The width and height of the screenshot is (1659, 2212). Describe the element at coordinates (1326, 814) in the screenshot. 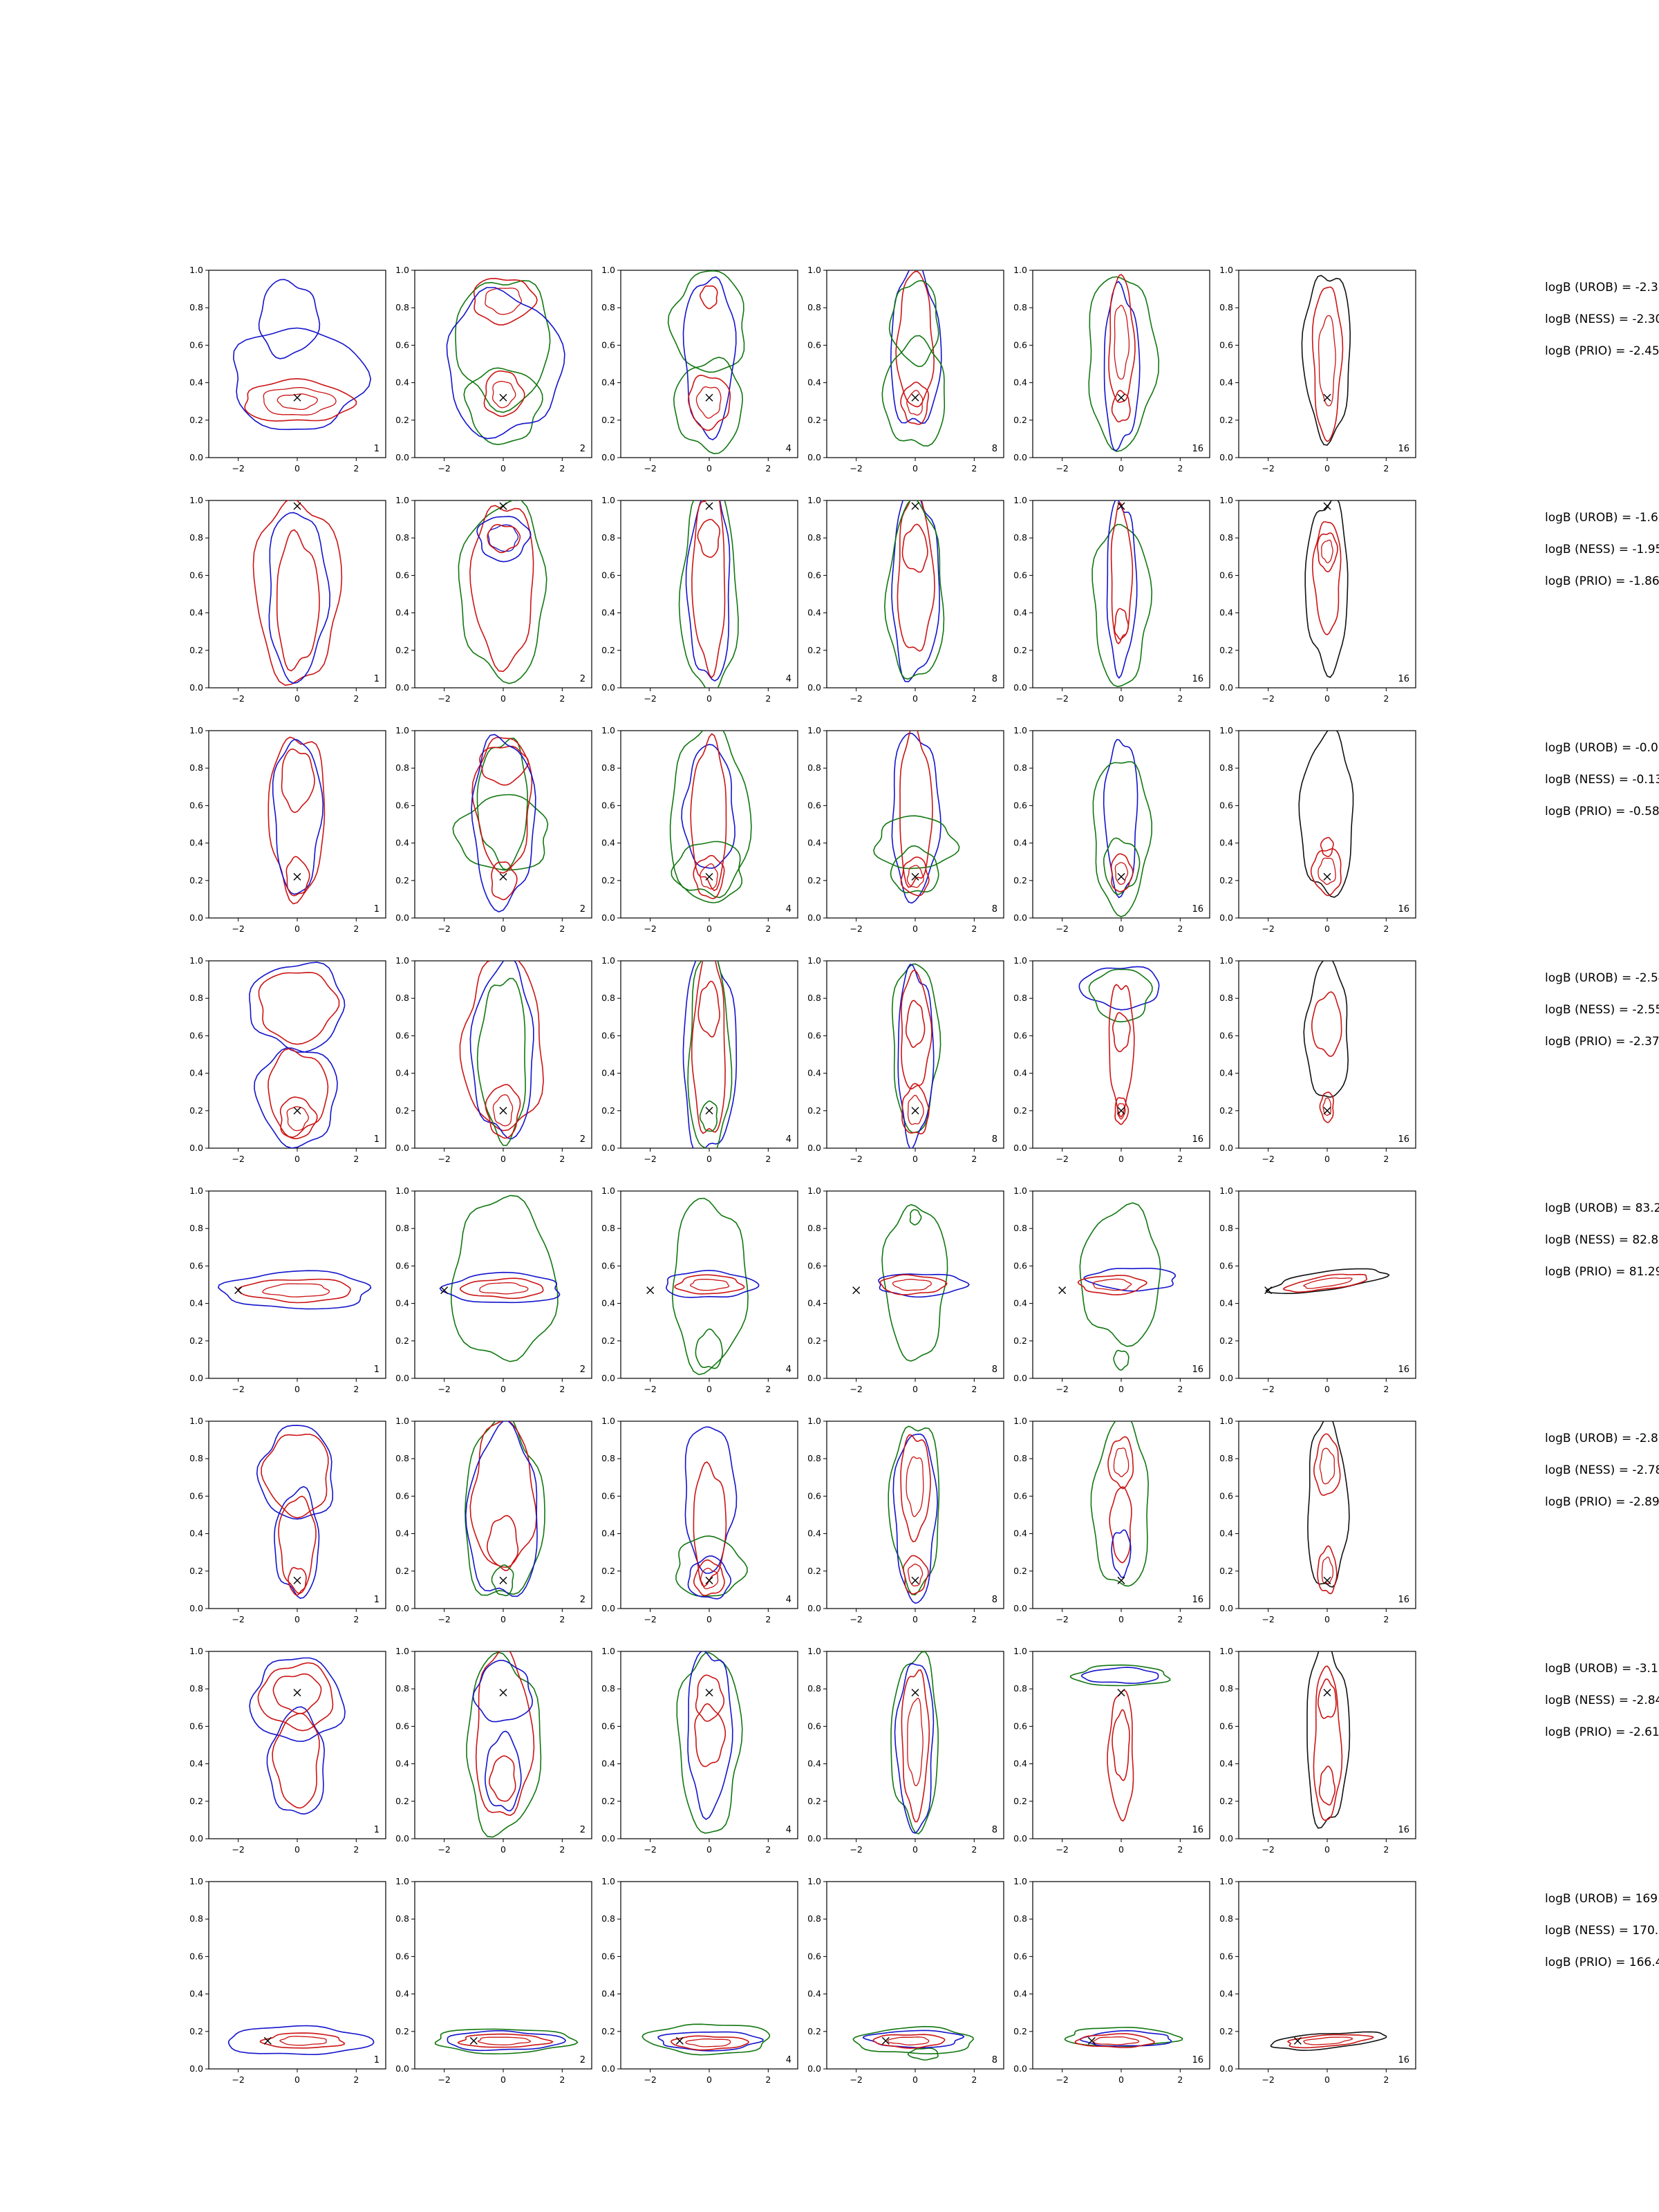

I see `contour-k` at that location.